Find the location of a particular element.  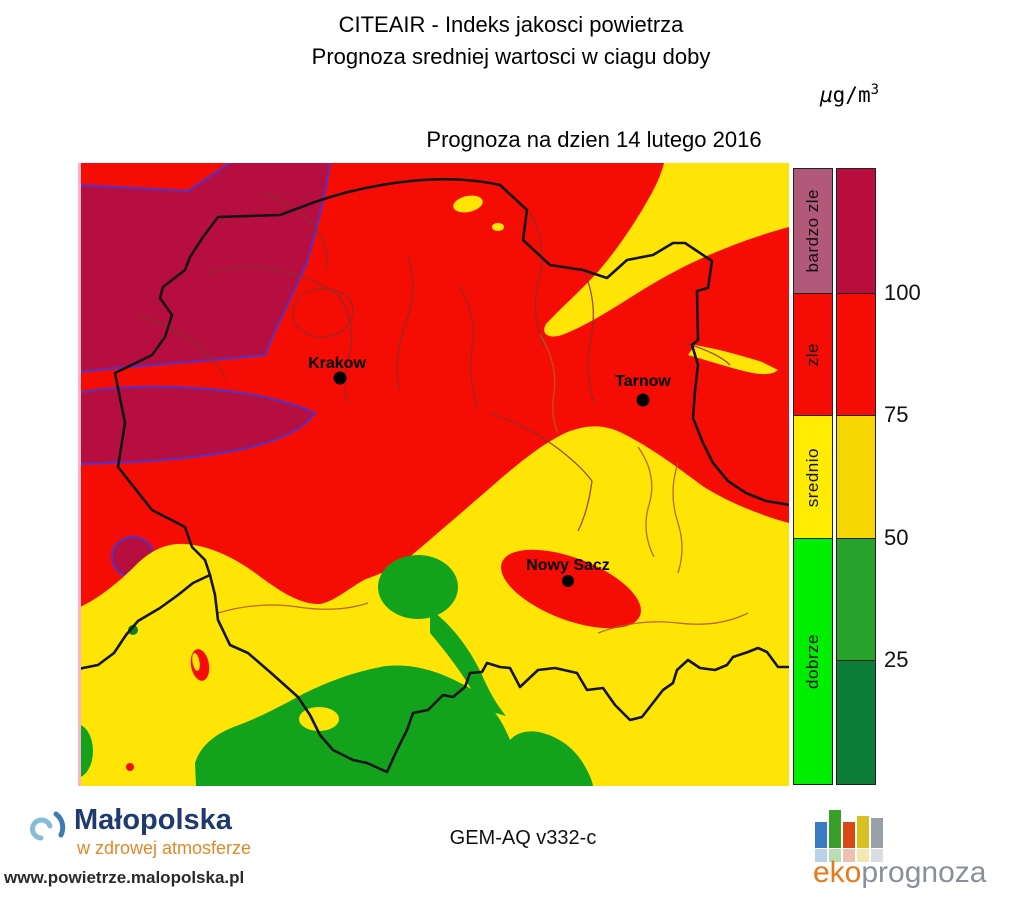

map-green-speck is located at coordinates (133, 630).